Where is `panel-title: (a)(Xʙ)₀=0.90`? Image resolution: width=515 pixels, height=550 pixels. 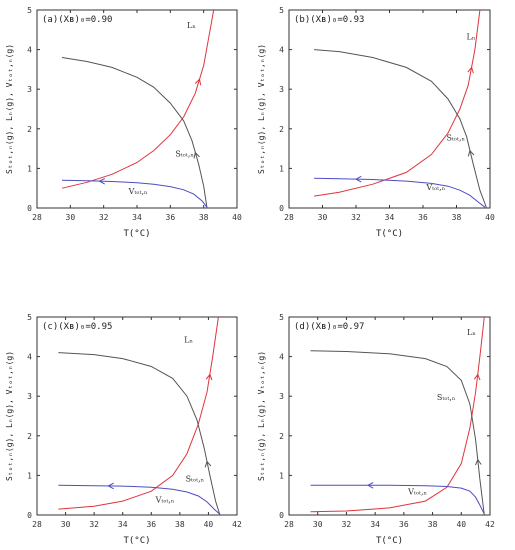 panel-title: (a)(Xʙ)₀=0.90 is located at coordinates (77, 20).